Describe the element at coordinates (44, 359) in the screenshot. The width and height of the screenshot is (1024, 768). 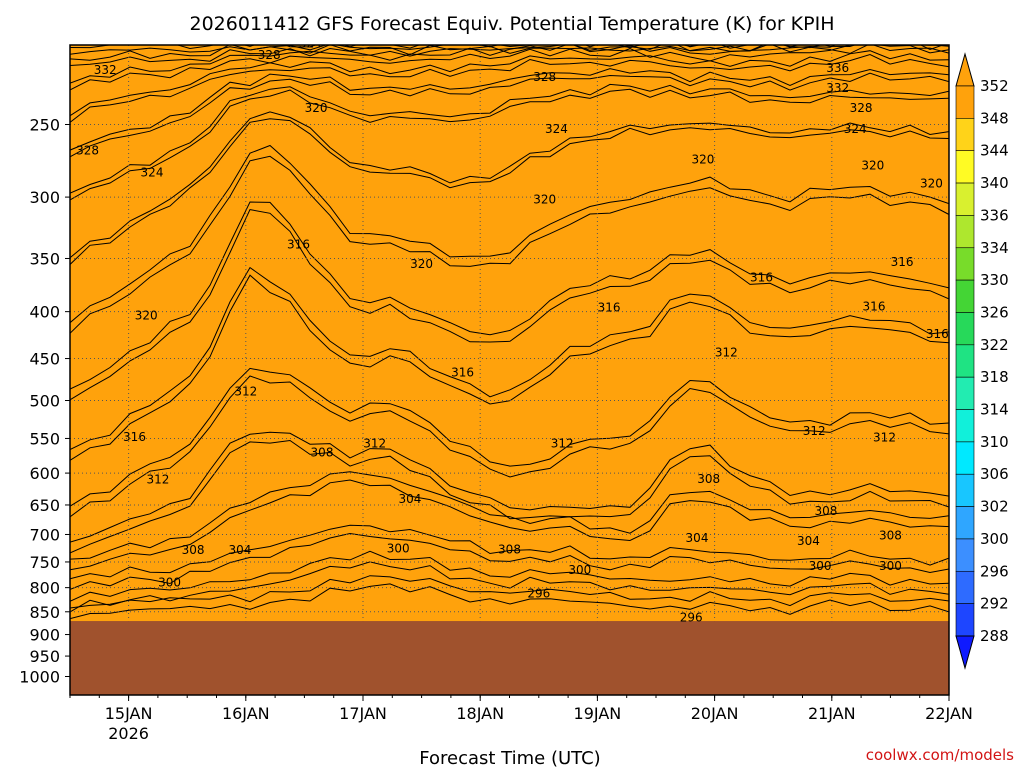
I see `y-tick-label: 450` at that location.